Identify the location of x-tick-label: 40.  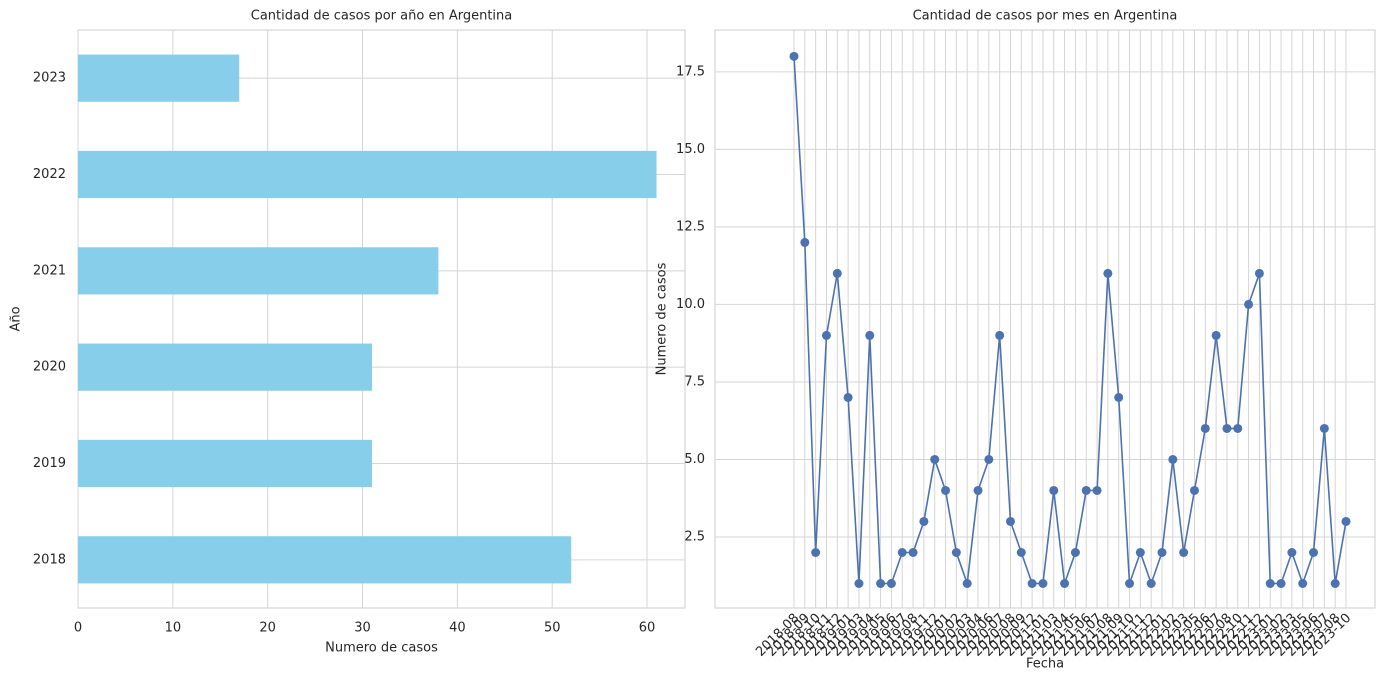
(457, 628).